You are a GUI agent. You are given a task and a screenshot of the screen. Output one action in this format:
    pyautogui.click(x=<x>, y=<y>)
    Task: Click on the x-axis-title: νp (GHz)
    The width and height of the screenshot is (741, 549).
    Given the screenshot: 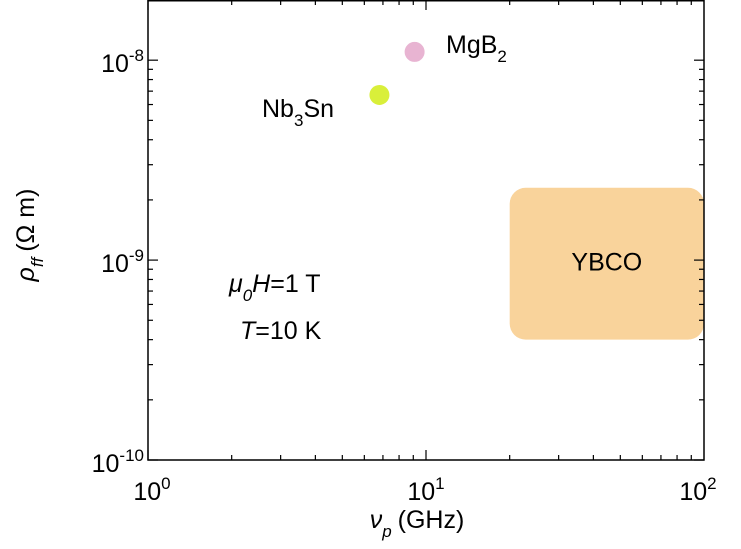 What is the action you would take?
    pyautogui.click(x=417, y=523)
    